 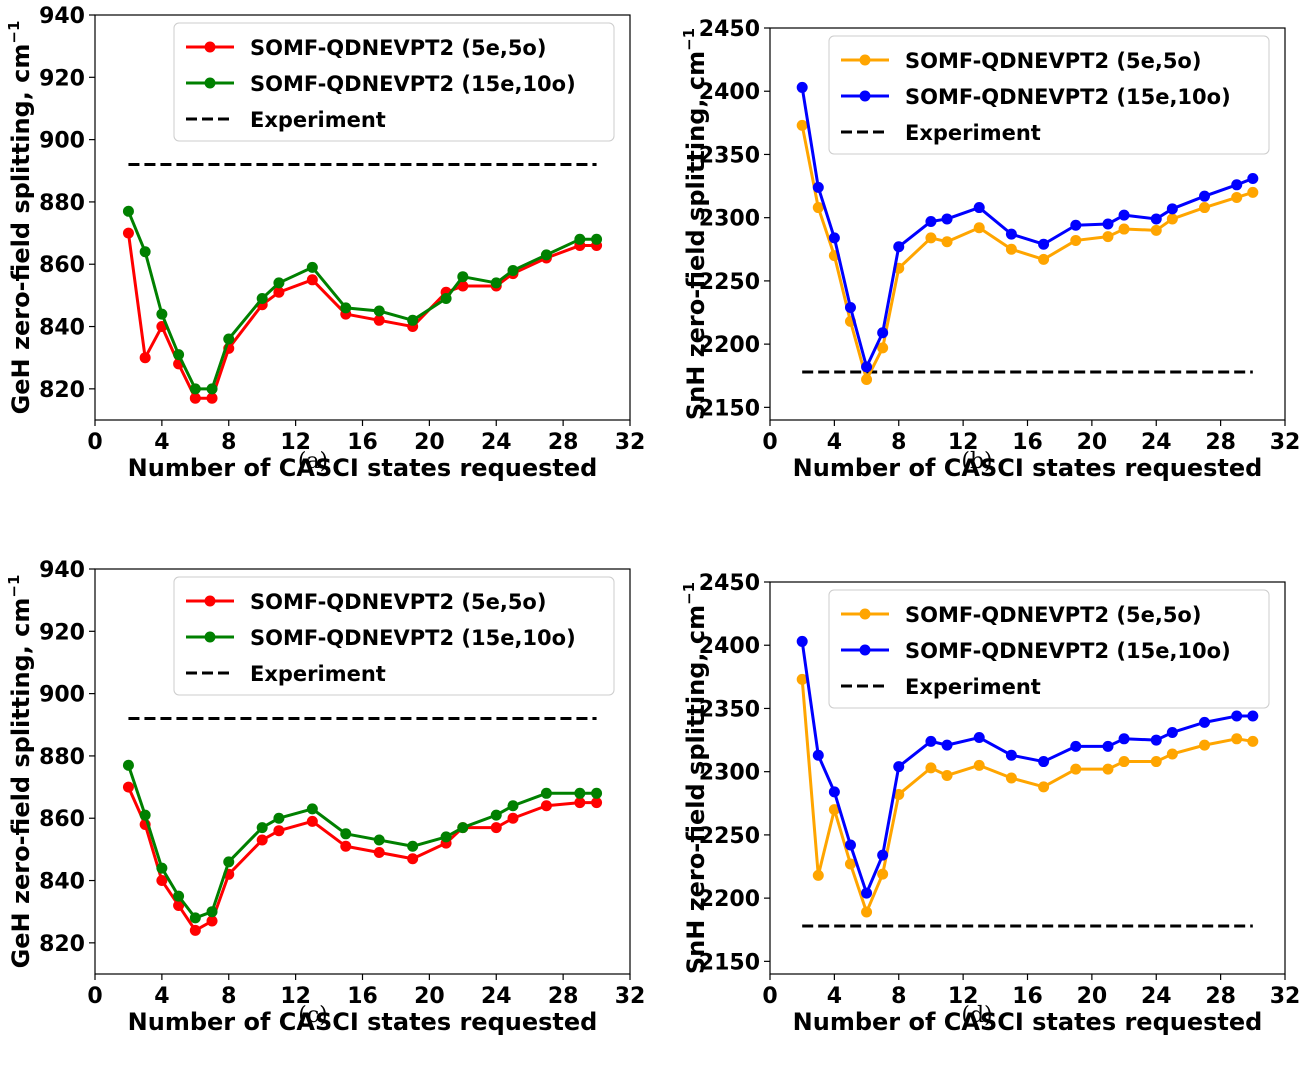 I want to click on x-tick-label: 16, so click(x=1027, y=442).